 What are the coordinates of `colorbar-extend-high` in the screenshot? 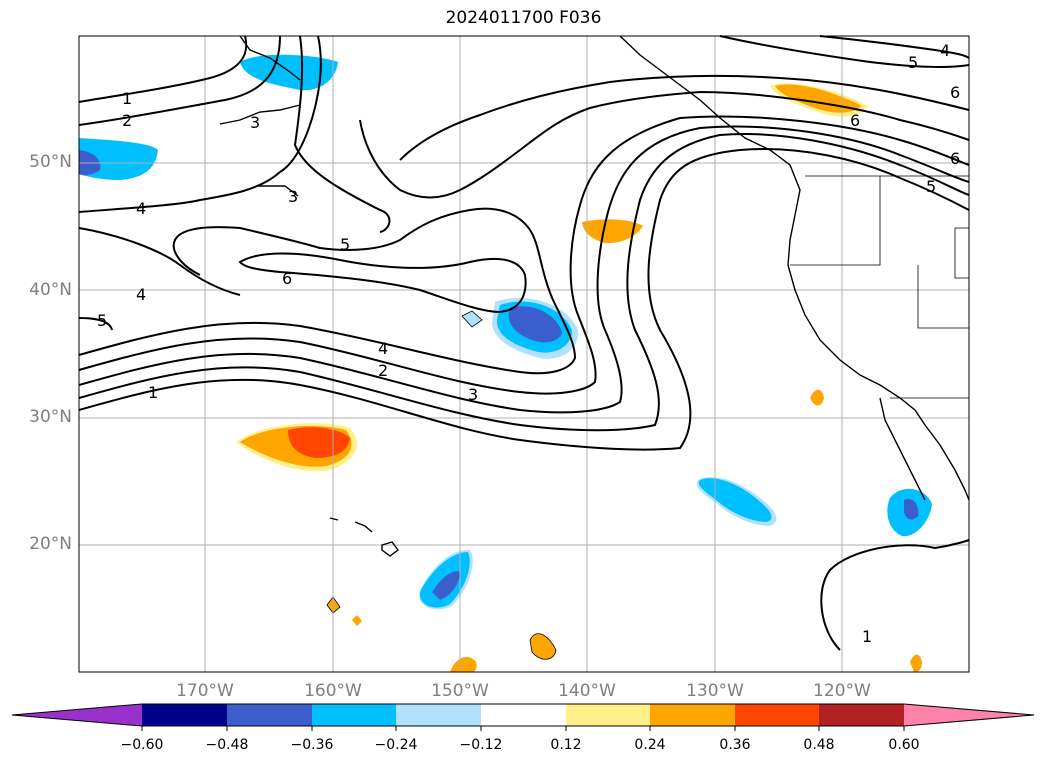 It's located at (969, 715).